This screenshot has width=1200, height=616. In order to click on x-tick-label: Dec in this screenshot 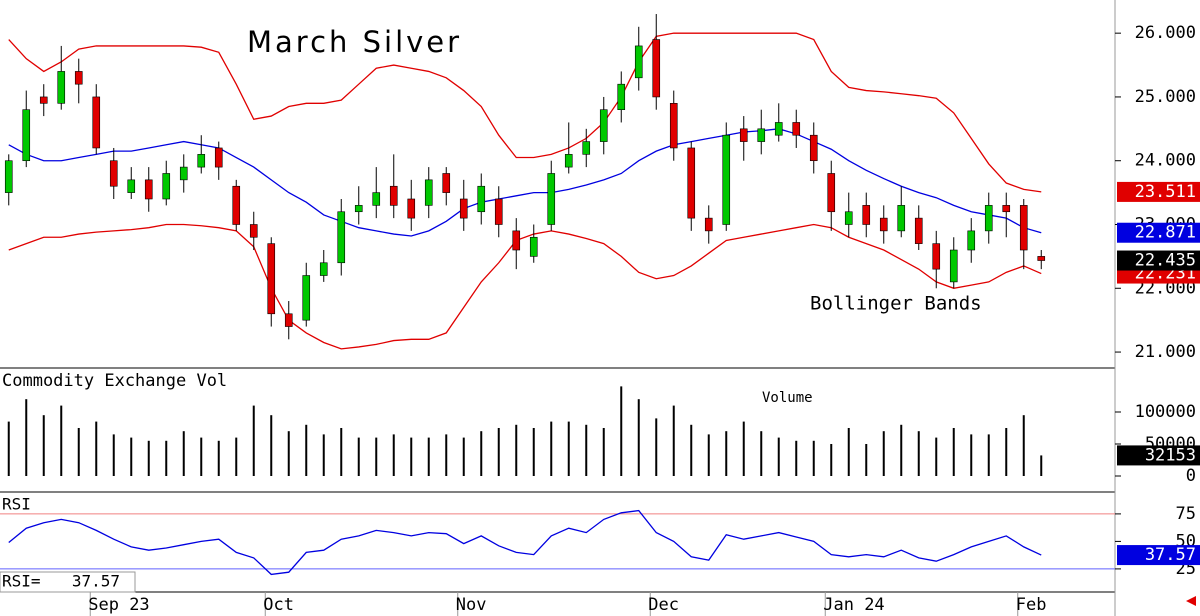, I will do `click(663, 605)`.